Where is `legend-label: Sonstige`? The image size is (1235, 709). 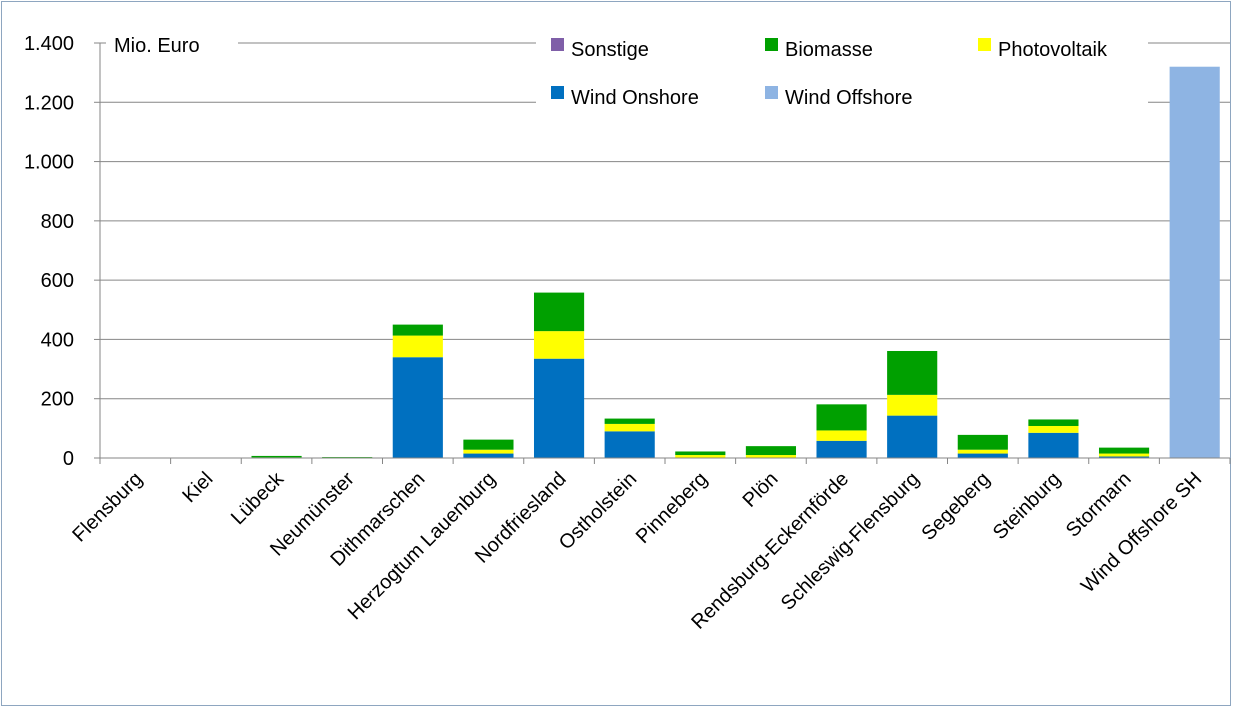
legend-label: Sonstige is located at coordinates (610, 50).